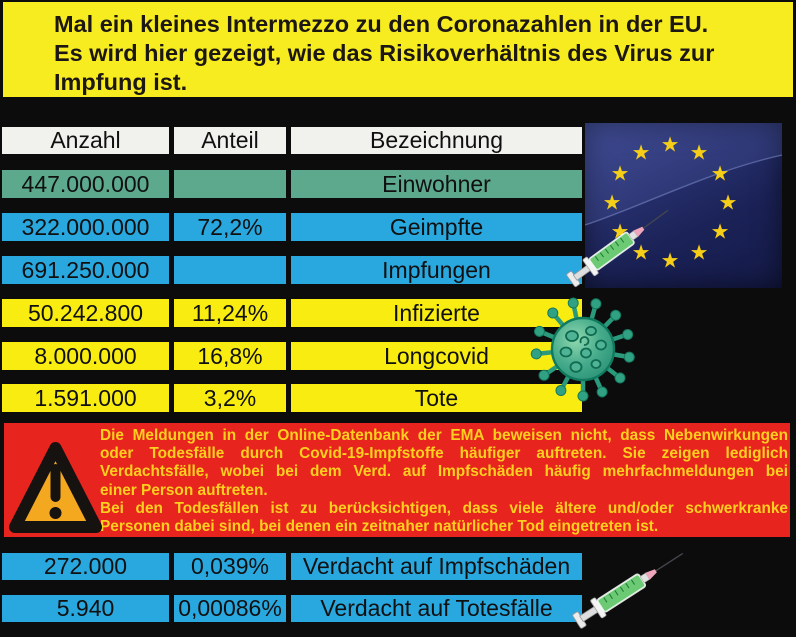  I want to click on table-row: 691.250.000 Impfungen, so click(292, 270).